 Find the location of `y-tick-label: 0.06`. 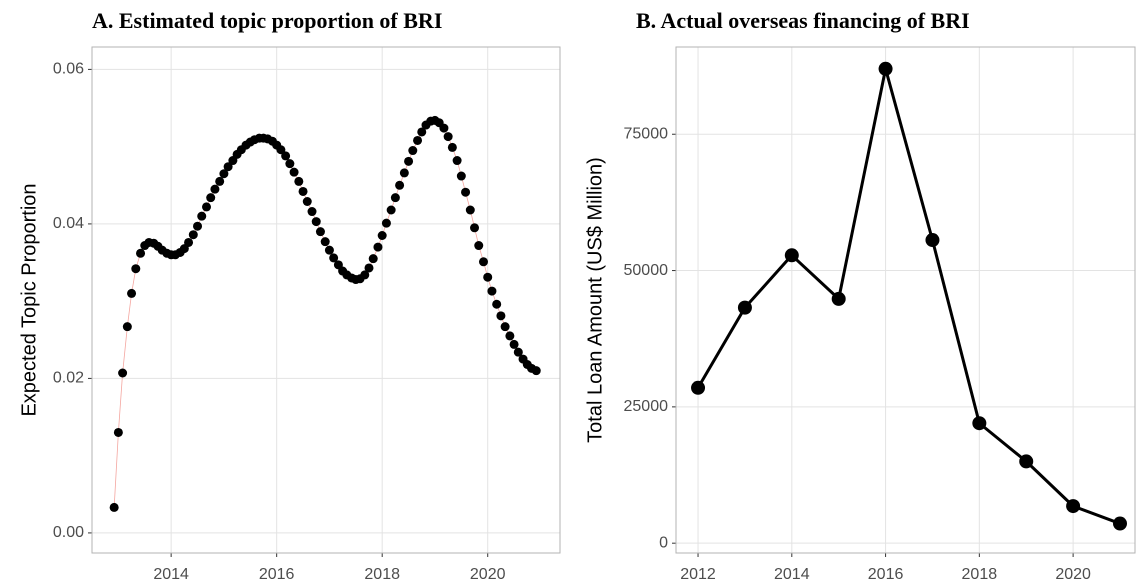

y-tick-label: 0.06 is located at coordinates (68, 69).